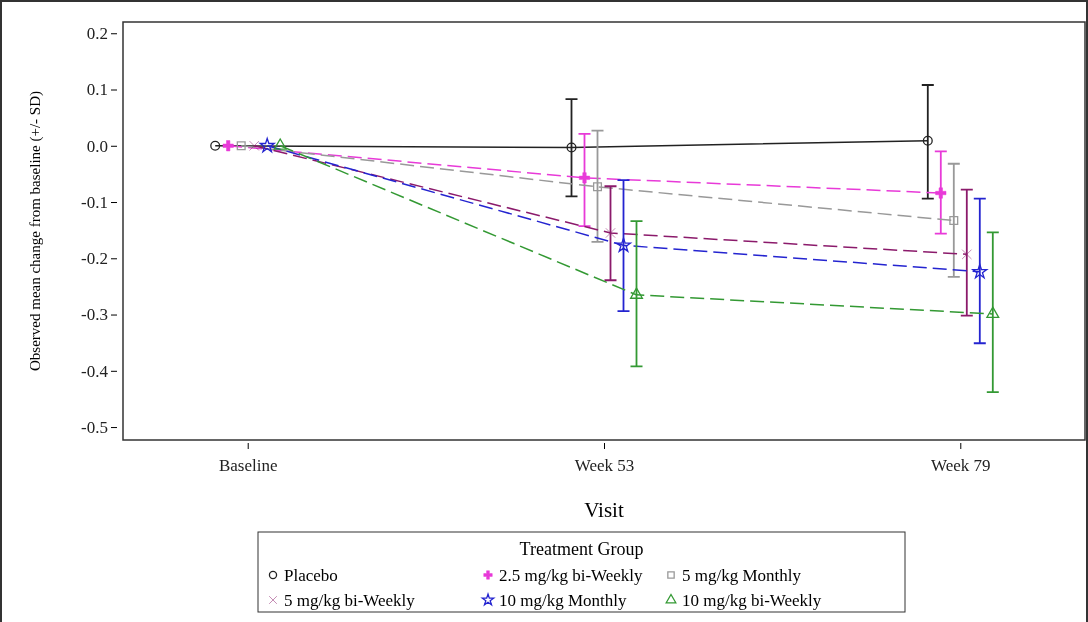 This screenshot has height=622, width=1088. What do you see at coordinates (95, 371) in the screenshot?
I see `y-tick-label: -0.4` at bounding box center [95, 371].